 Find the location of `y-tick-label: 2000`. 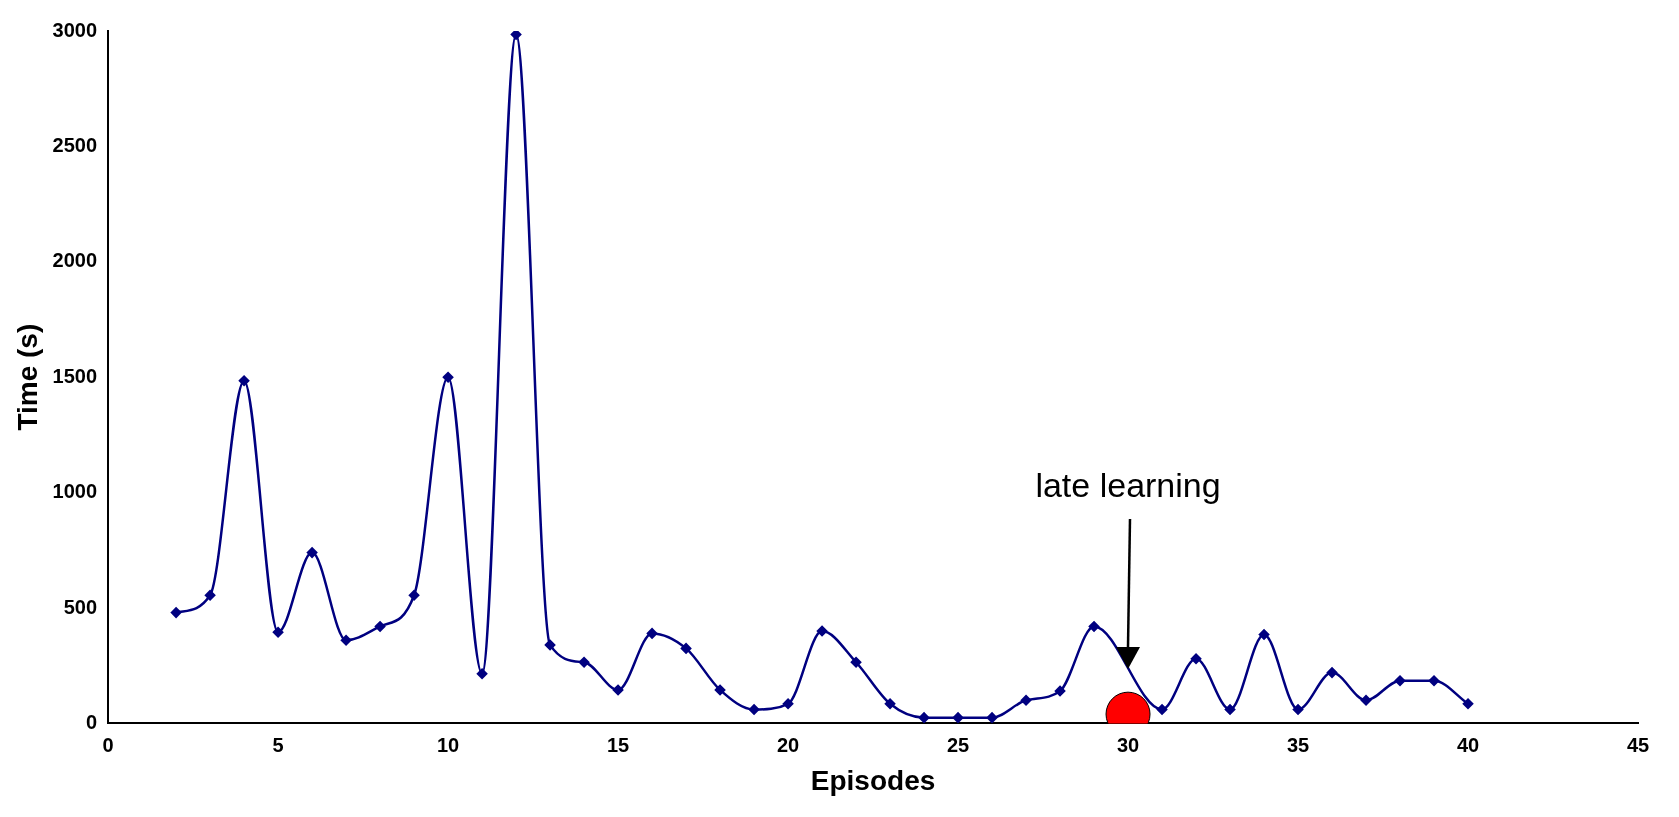

y-tick-label: 2000 is located at coordinates (75, 260).